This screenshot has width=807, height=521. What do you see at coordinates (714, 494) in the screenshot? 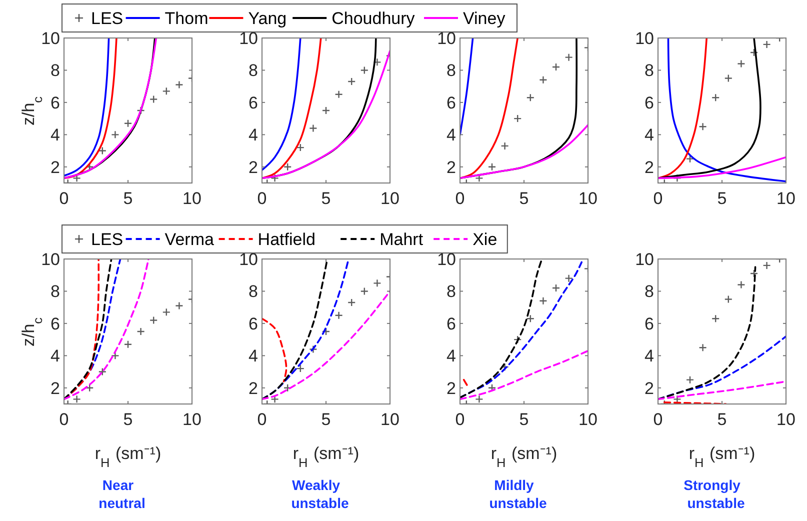
I see `text: Strongly unstable` at bounding box center [714, 494].